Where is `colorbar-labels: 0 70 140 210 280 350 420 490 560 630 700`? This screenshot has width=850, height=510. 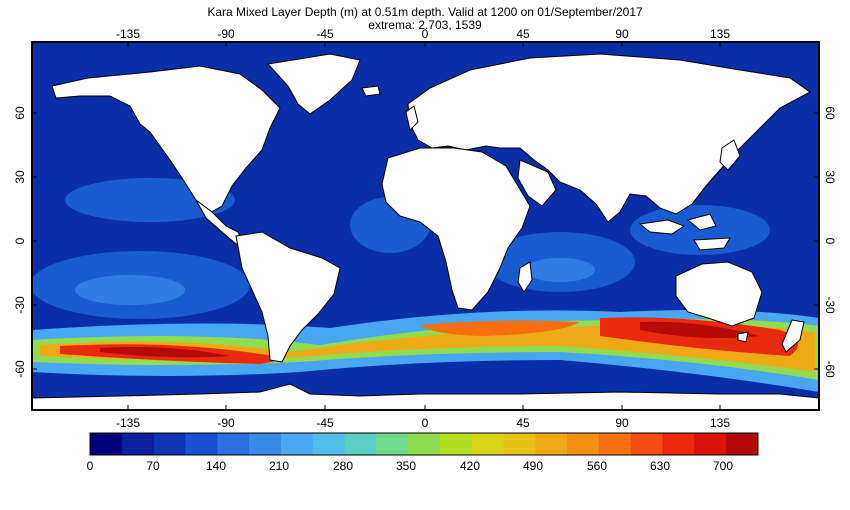
colorbar-labels: 0 70 140 210 280 350 420 490 560 630 700 is located at coordinates (410, 466).